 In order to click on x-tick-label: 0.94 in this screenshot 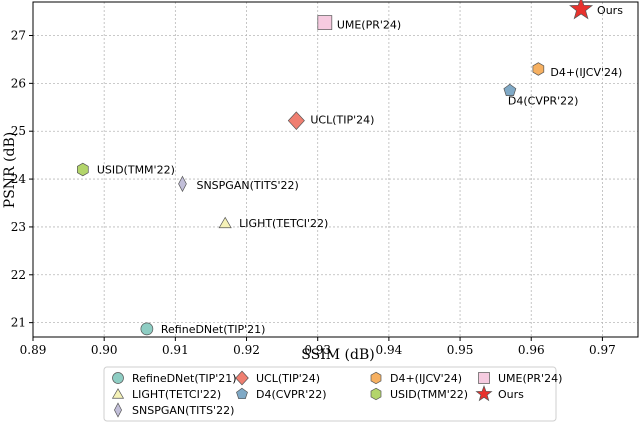, I will do `click(389, 350)`.